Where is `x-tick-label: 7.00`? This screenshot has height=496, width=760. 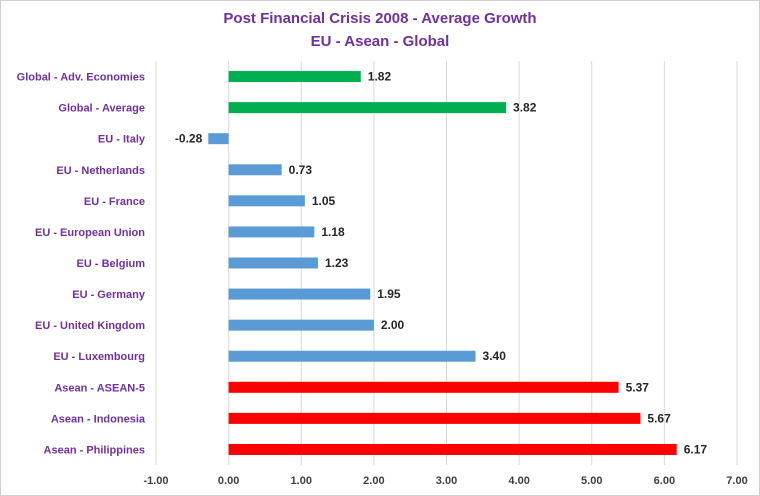 x-tick-label: 7.00 is located at coordinates (736, 481).